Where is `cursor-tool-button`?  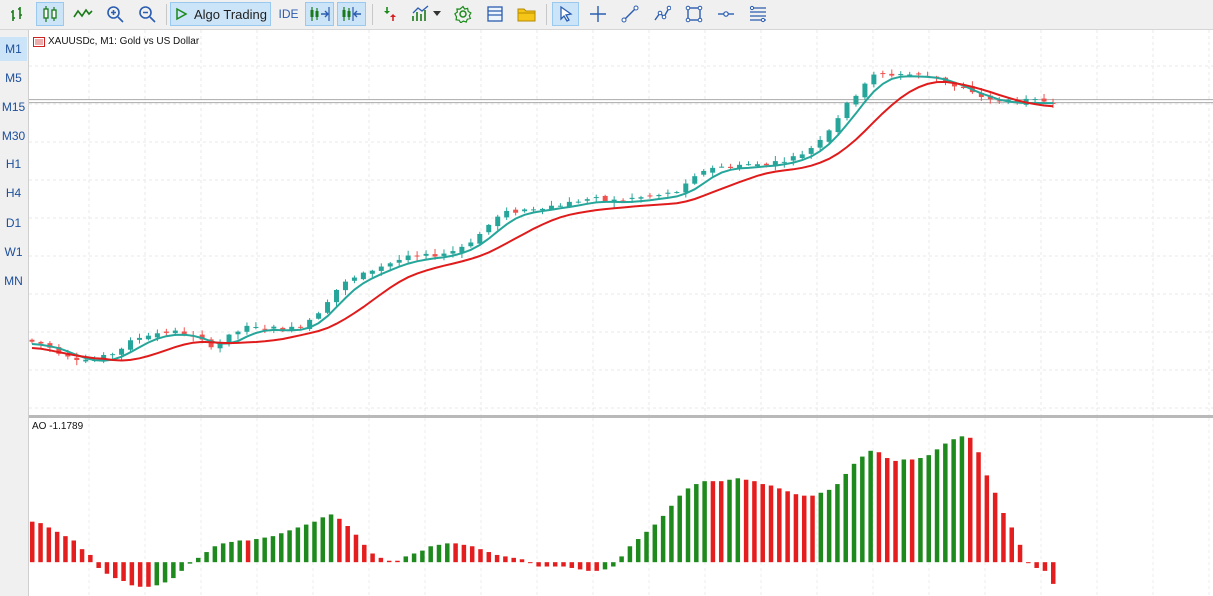 cursor-tool-button is located at coordinates (565, 14).